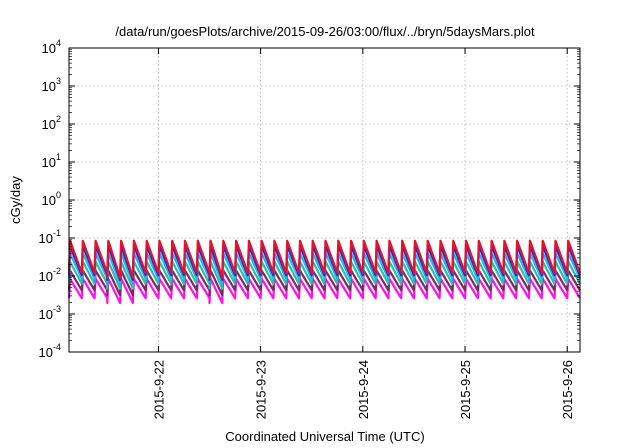  Describe the element at coordinates (58, 119) in the screenshot. I see `y-tick-label-exp: 2` at that location.